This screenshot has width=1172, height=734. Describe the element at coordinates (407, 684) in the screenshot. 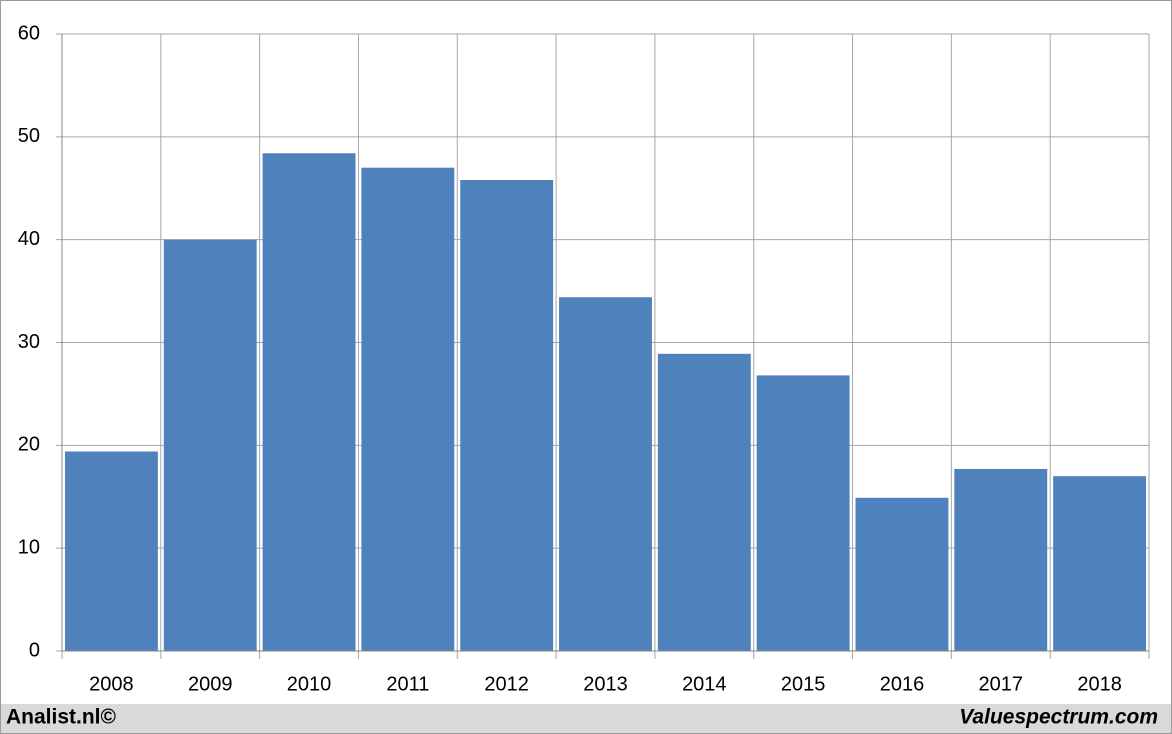

I see `x-tick-label: 2011` at that location.